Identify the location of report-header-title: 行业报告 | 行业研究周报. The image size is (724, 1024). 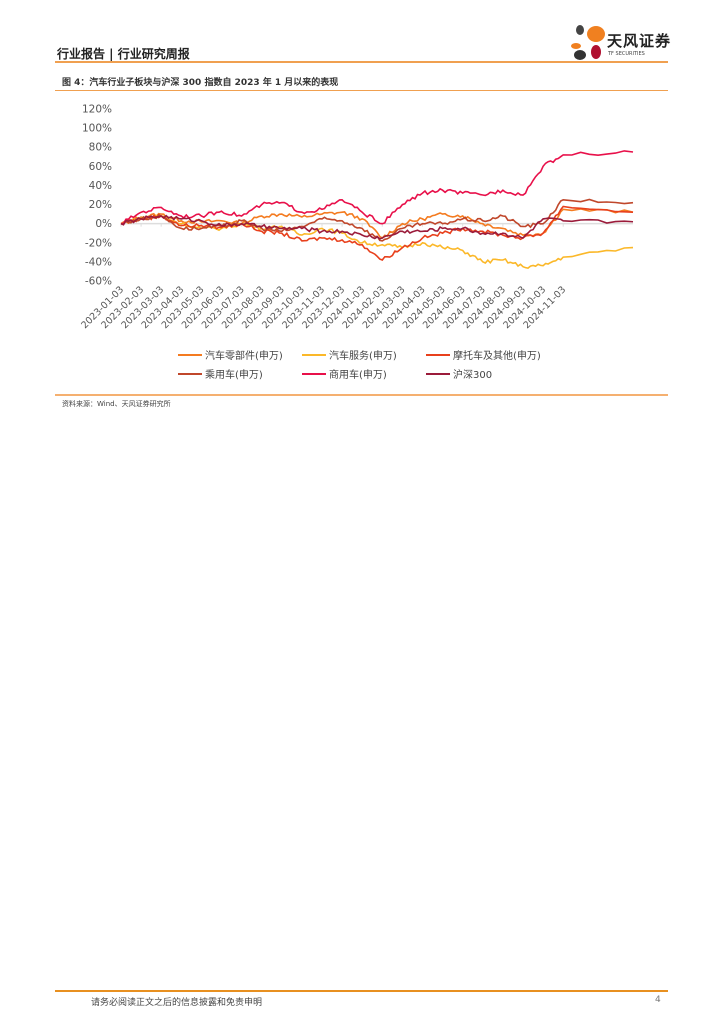
(123, 54).